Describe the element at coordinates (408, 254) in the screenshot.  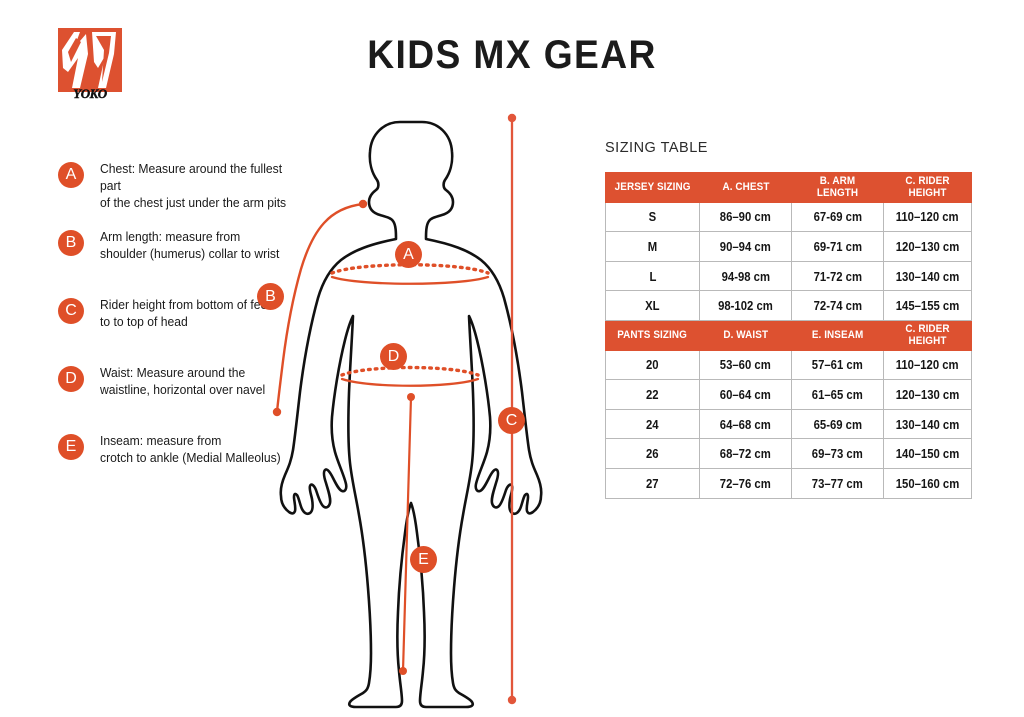
I see `figure-badge-a: A` at that location.